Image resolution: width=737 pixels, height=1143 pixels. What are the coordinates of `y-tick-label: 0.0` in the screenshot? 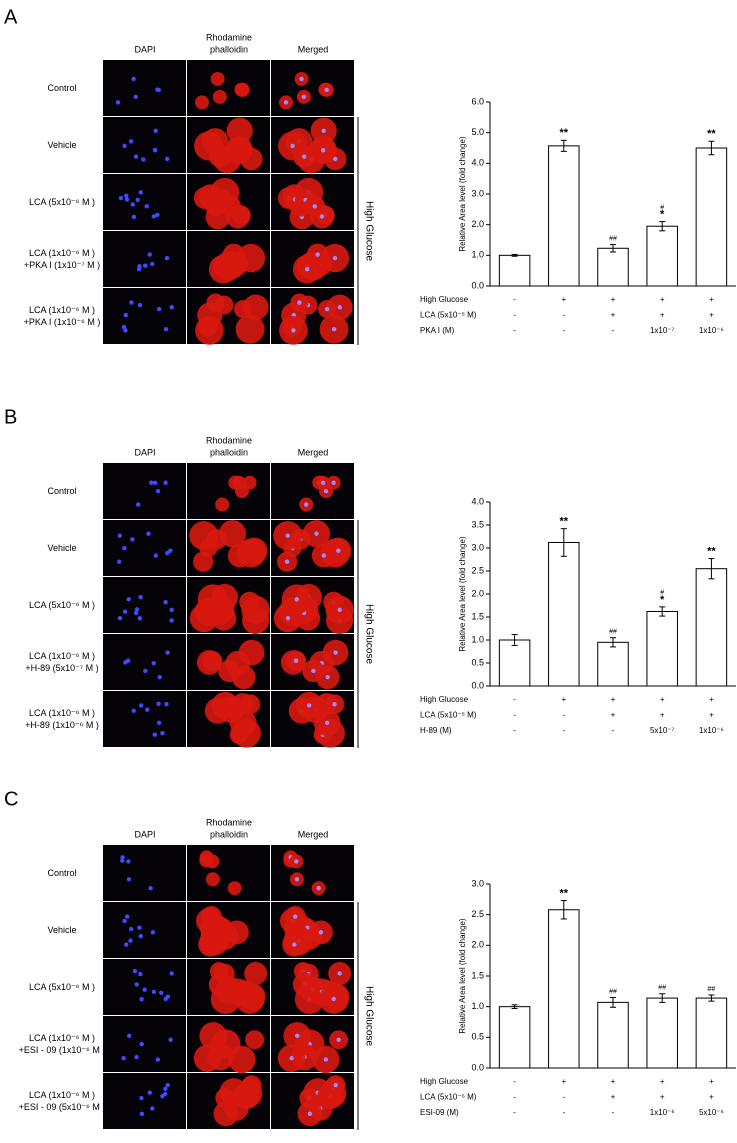 It's located at (477, 285).